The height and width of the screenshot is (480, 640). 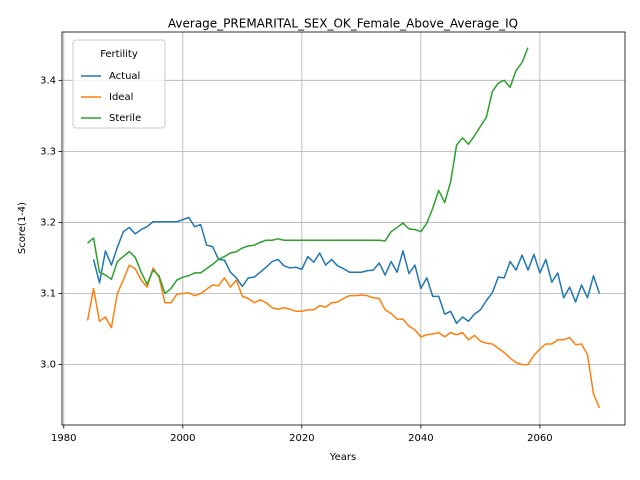 What do you see at coordinates (124, 76) in the screenshot?
I see `legend-label: Actual` at bounding box center [124, 76].